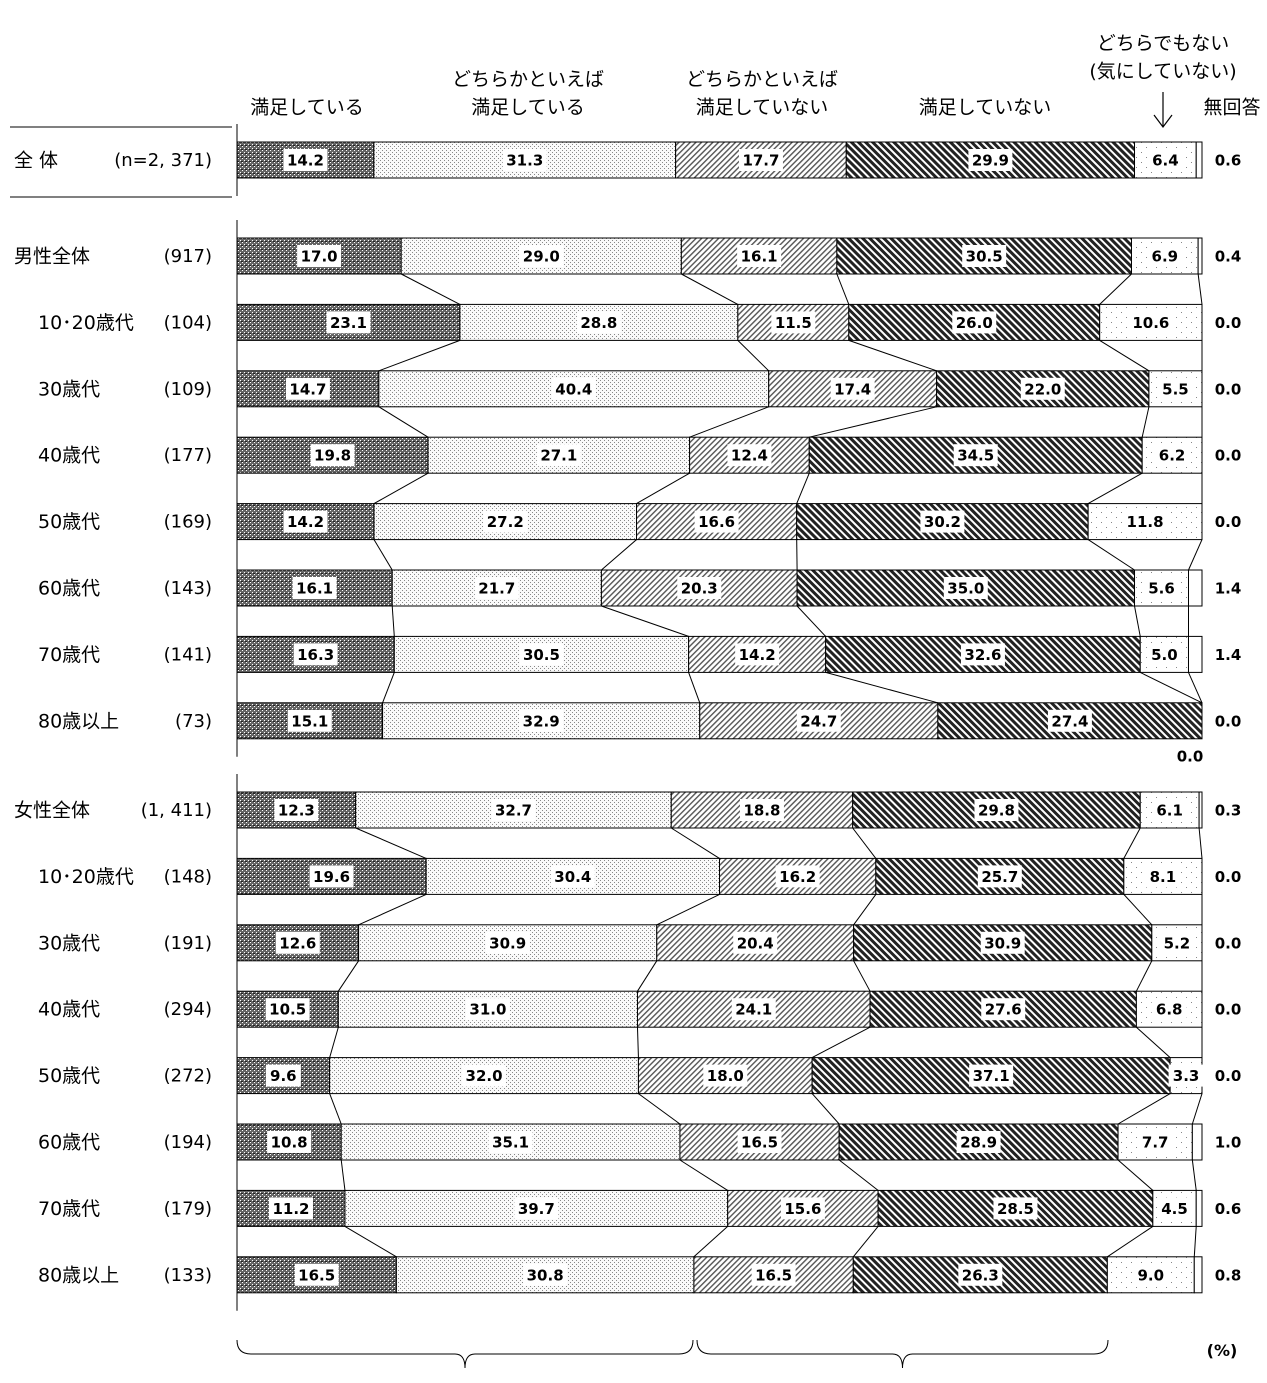  I want to click on data-label: 9.0, so click(1151, 1275).